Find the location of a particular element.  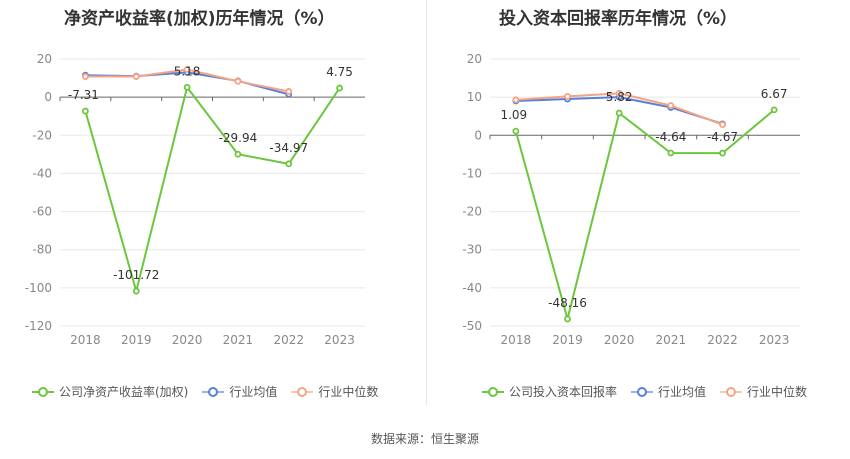

data-label: 6.67 is located at coordinates (774, 94).